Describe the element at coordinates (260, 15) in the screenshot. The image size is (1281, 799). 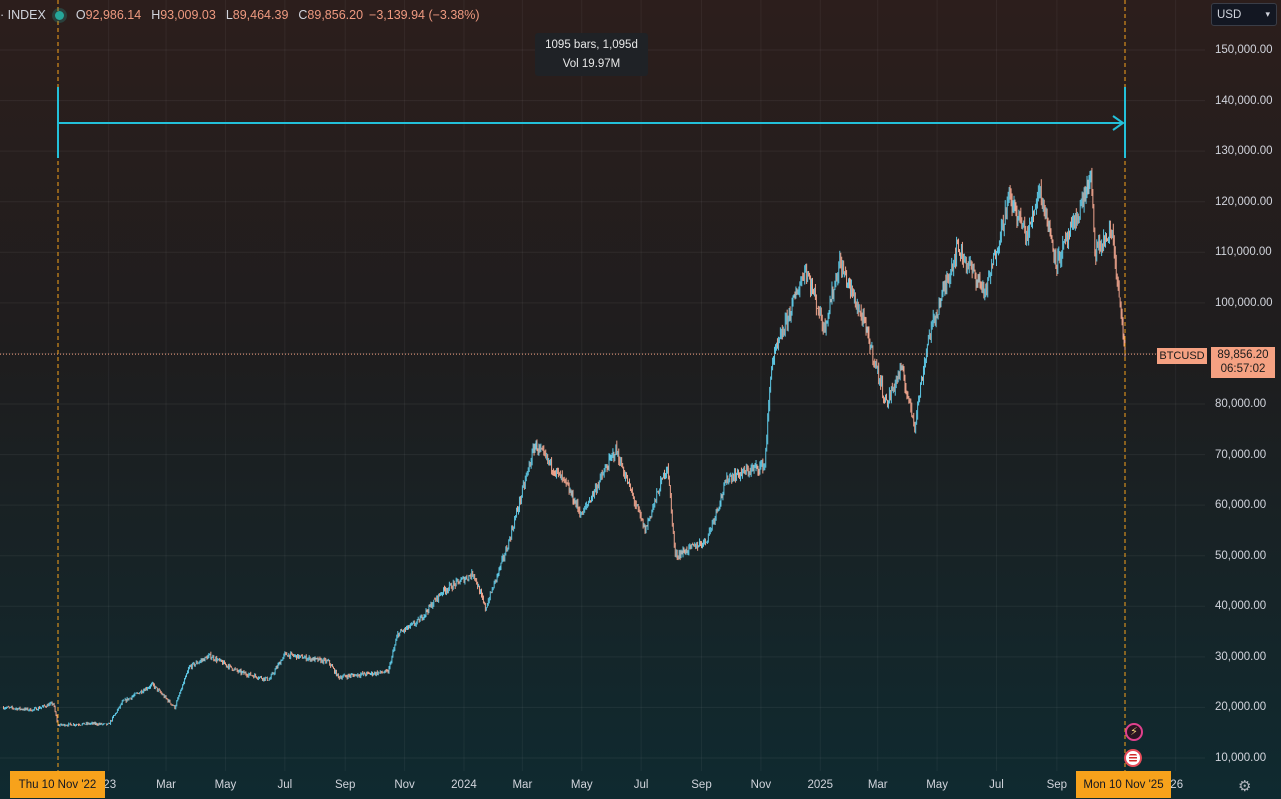
I see `low-value: 89,464.39` at that location.